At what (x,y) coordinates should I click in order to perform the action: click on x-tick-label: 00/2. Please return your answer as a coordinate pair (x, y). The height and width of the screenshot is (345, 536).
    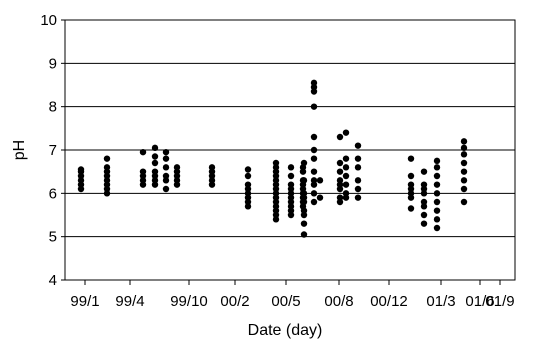
    Looking at the image, I should click on (234, 301).